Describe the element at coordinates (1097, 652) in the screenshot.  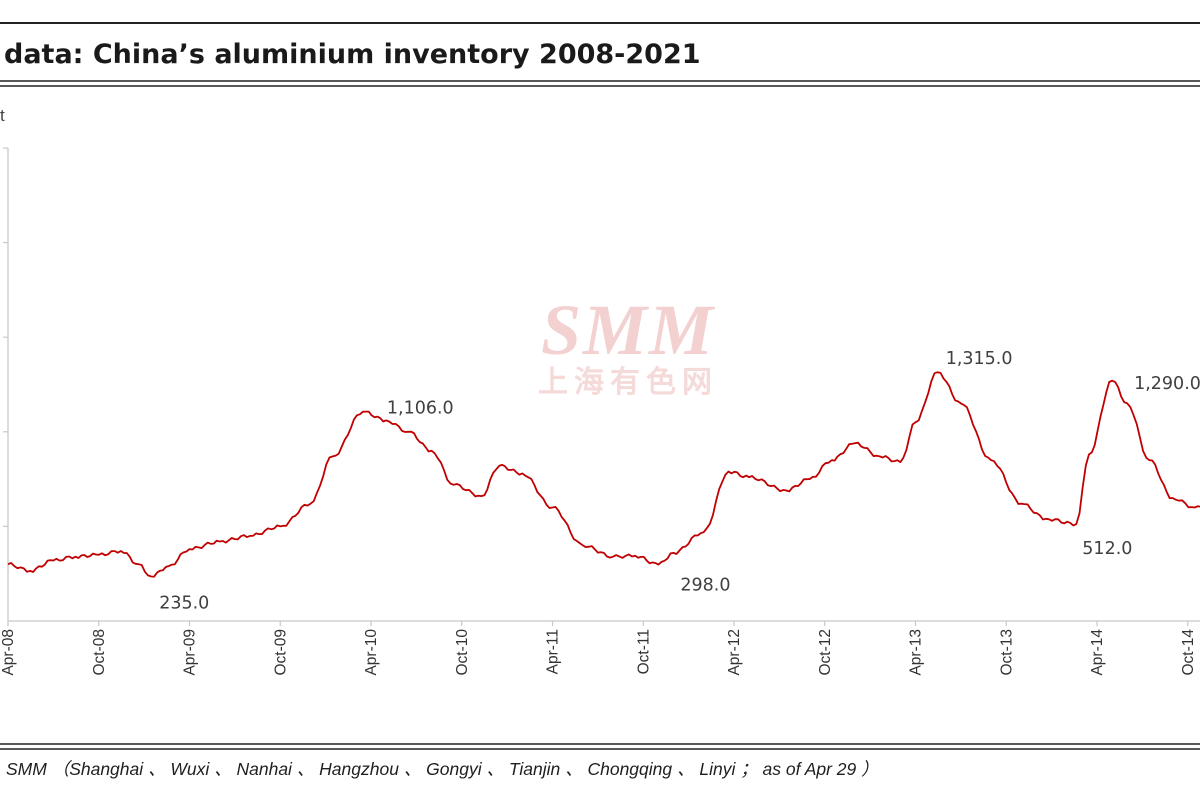
I see `x-tick-label: Apr-14` at that location.